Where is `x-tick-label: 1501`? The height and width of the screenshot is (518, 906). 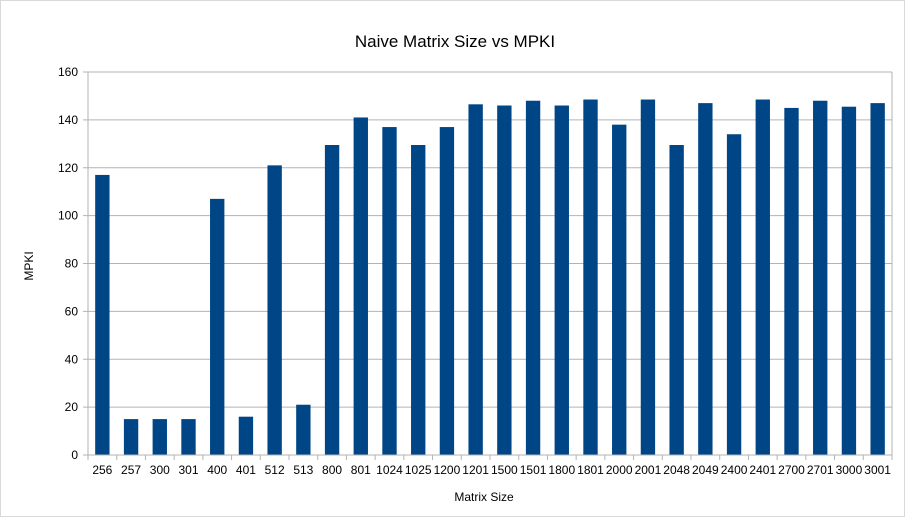 x-tick-label: 1501 is located at coordinates (533, 470).